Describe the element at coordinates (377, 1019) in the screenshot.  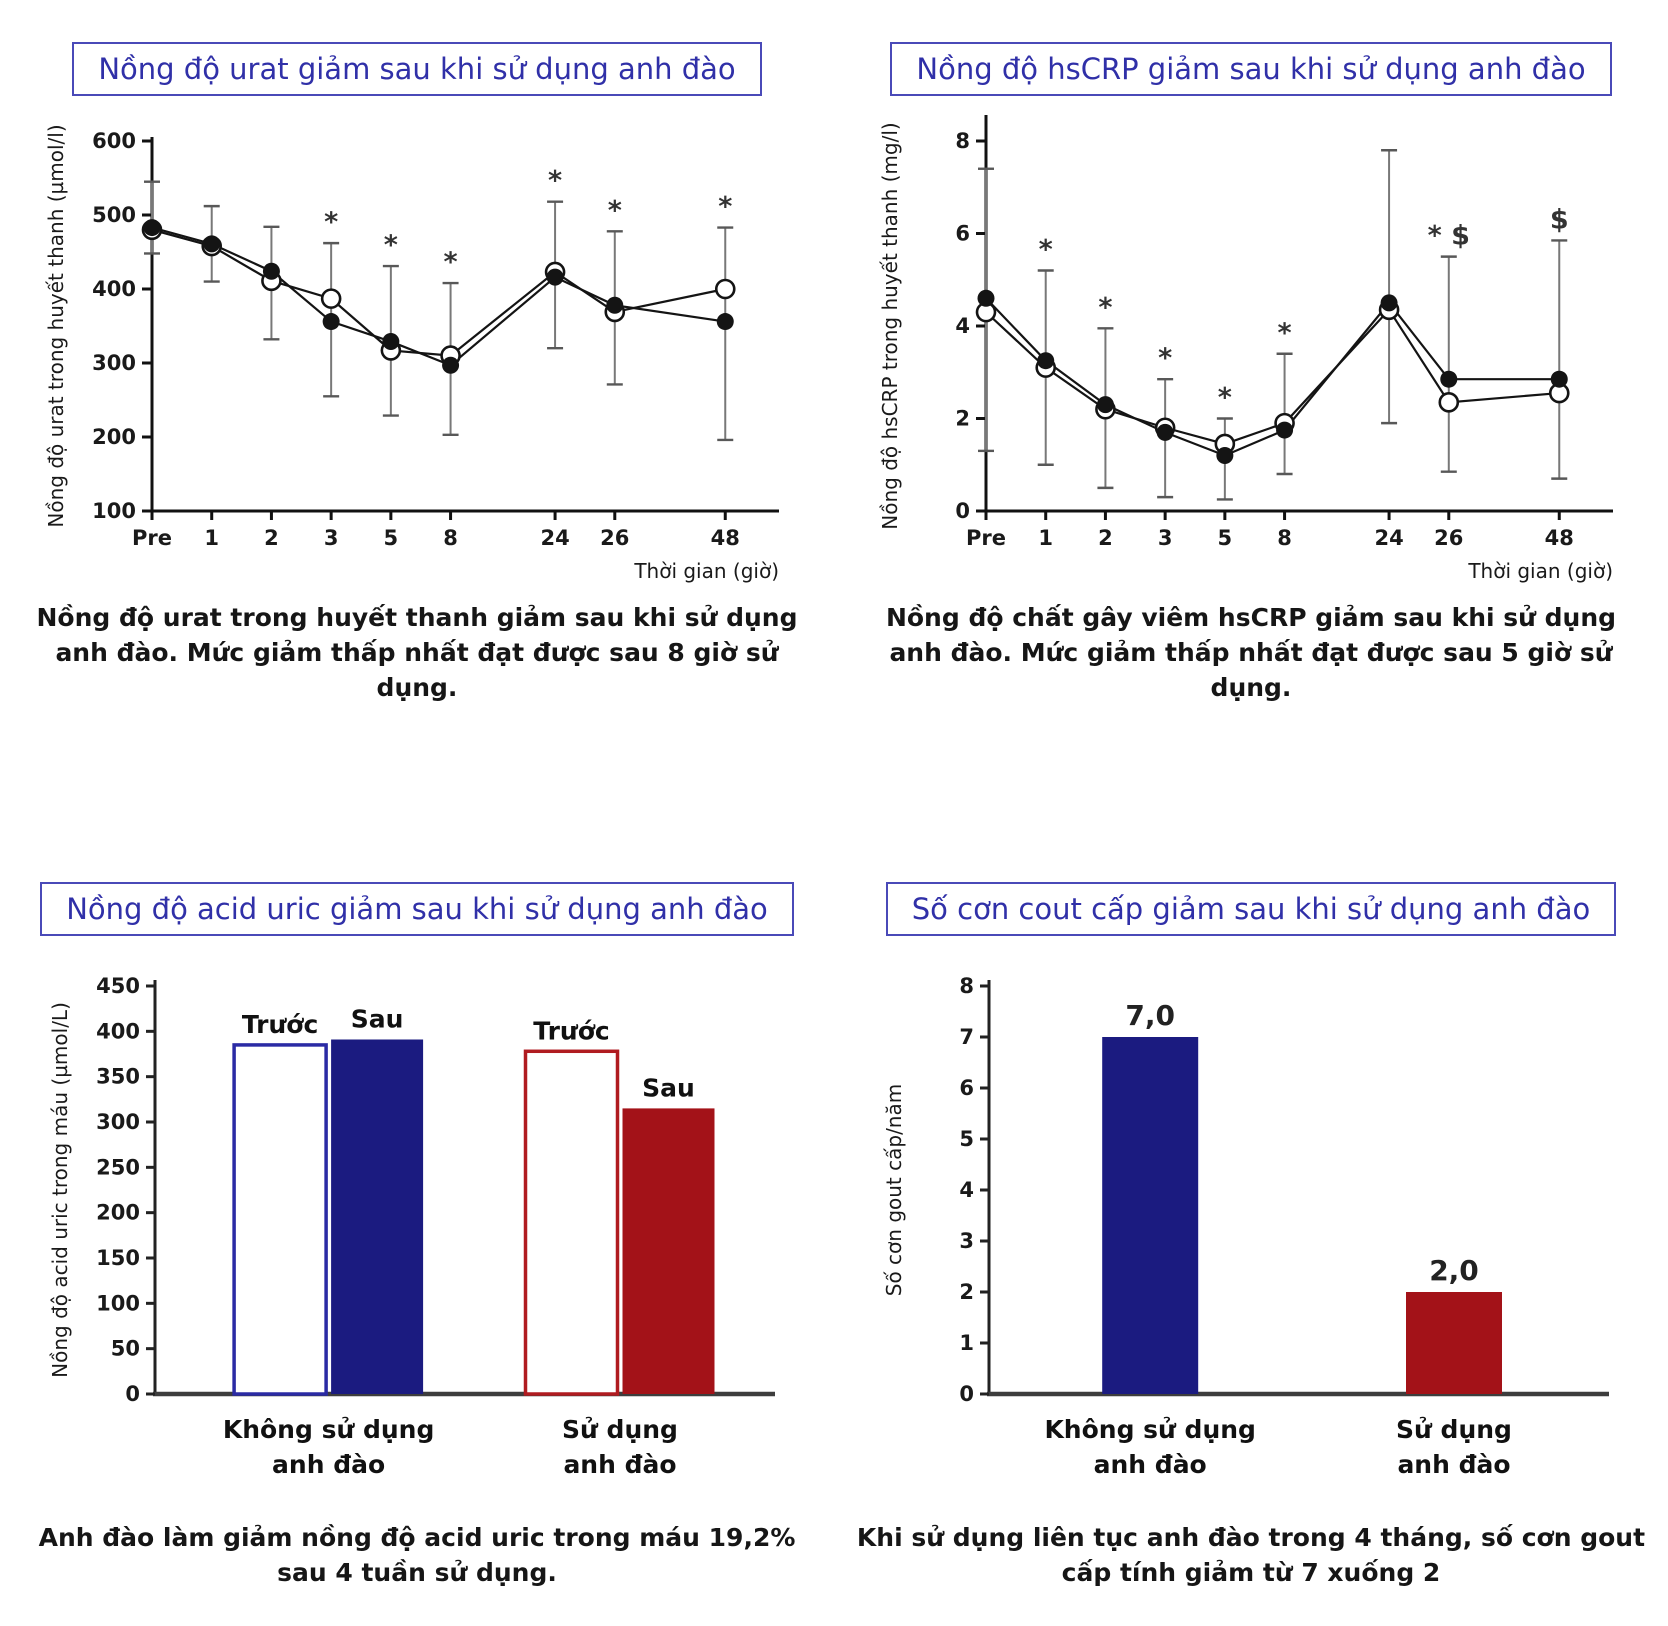
I see `svg-text: Sau` at that location.